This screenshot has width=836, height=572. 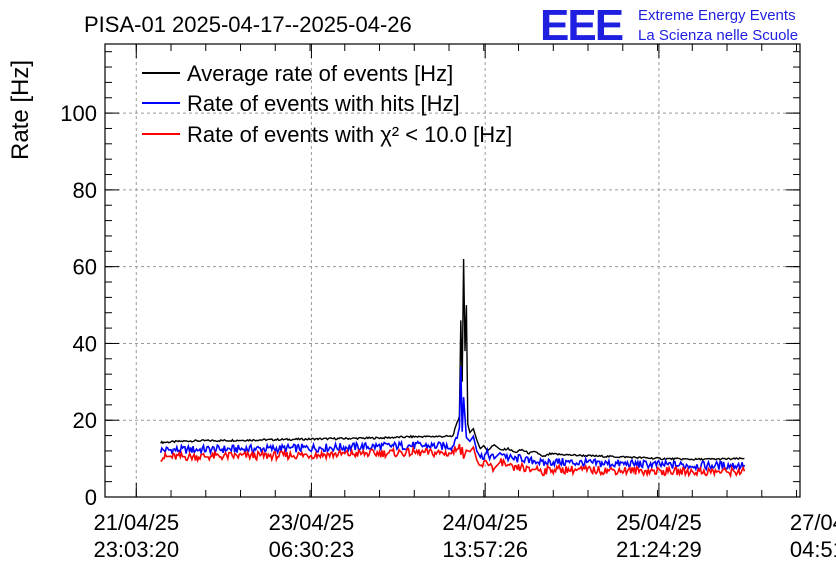 I want to click on x-tick-date: 24/04/25, so click(x=485, y=522).